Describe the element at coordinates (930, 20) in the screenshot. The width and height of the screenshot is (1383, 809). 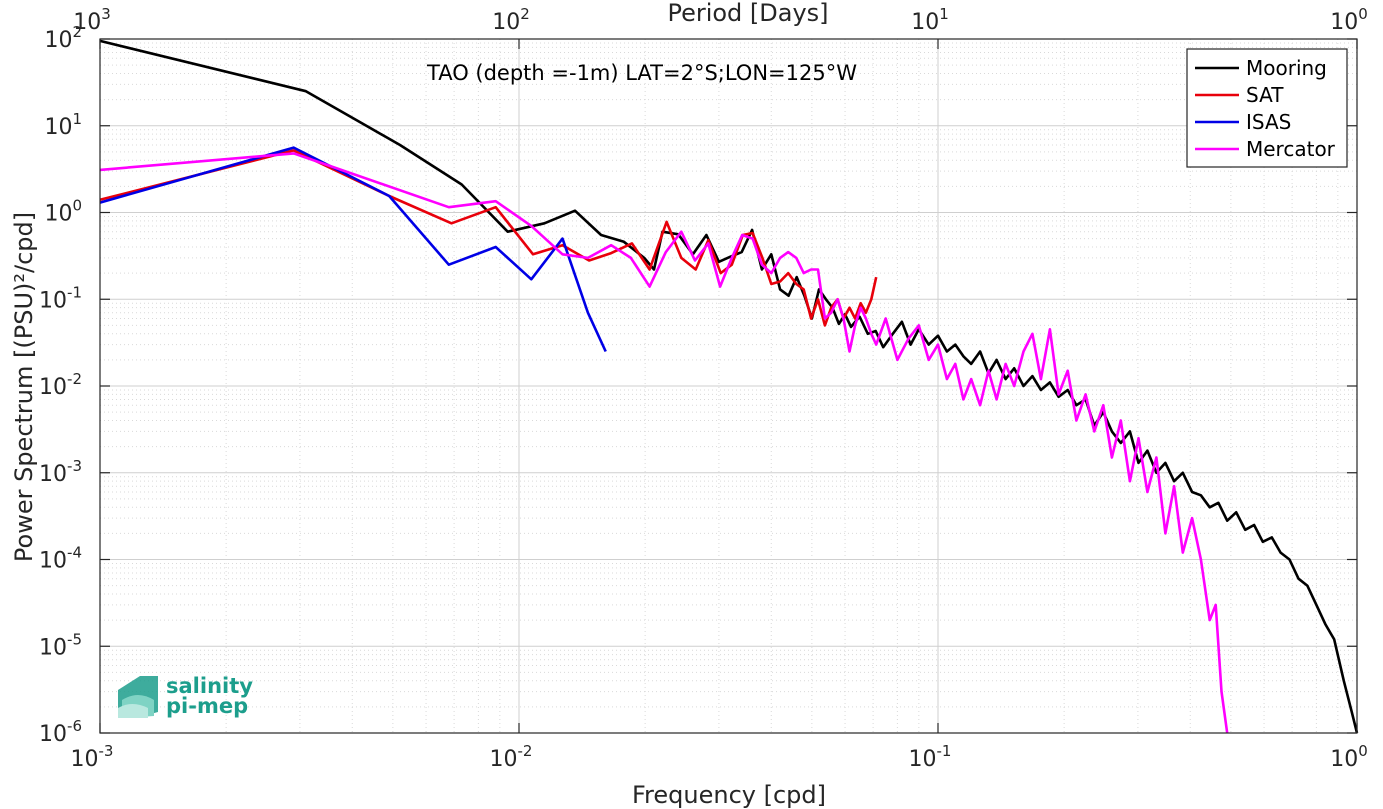
I see `top-x-tick-label: 10¹` at that location.